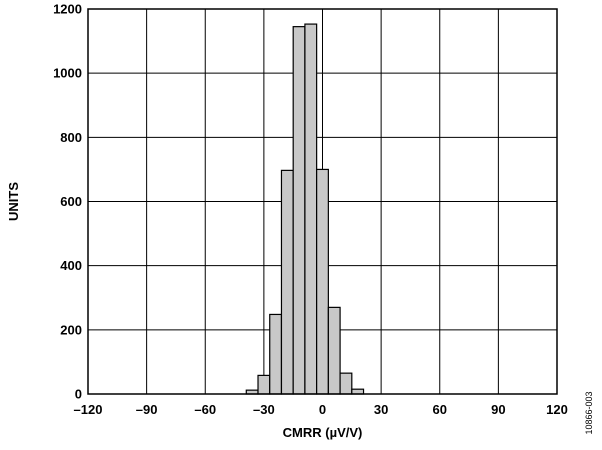 This screenshot has width=602, height=450. I want to click on document-id: 10866-003, so click(589, 412).